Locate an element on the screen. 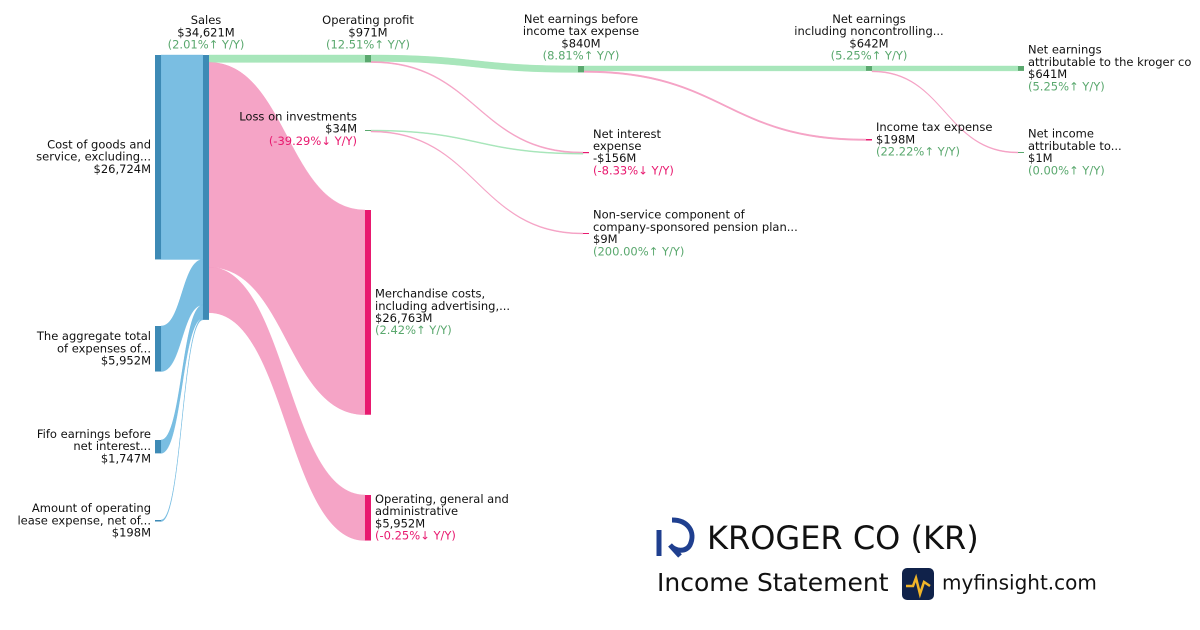 The image size is (1200, 630). node-label: Sales is located at coordinates (206, 20).